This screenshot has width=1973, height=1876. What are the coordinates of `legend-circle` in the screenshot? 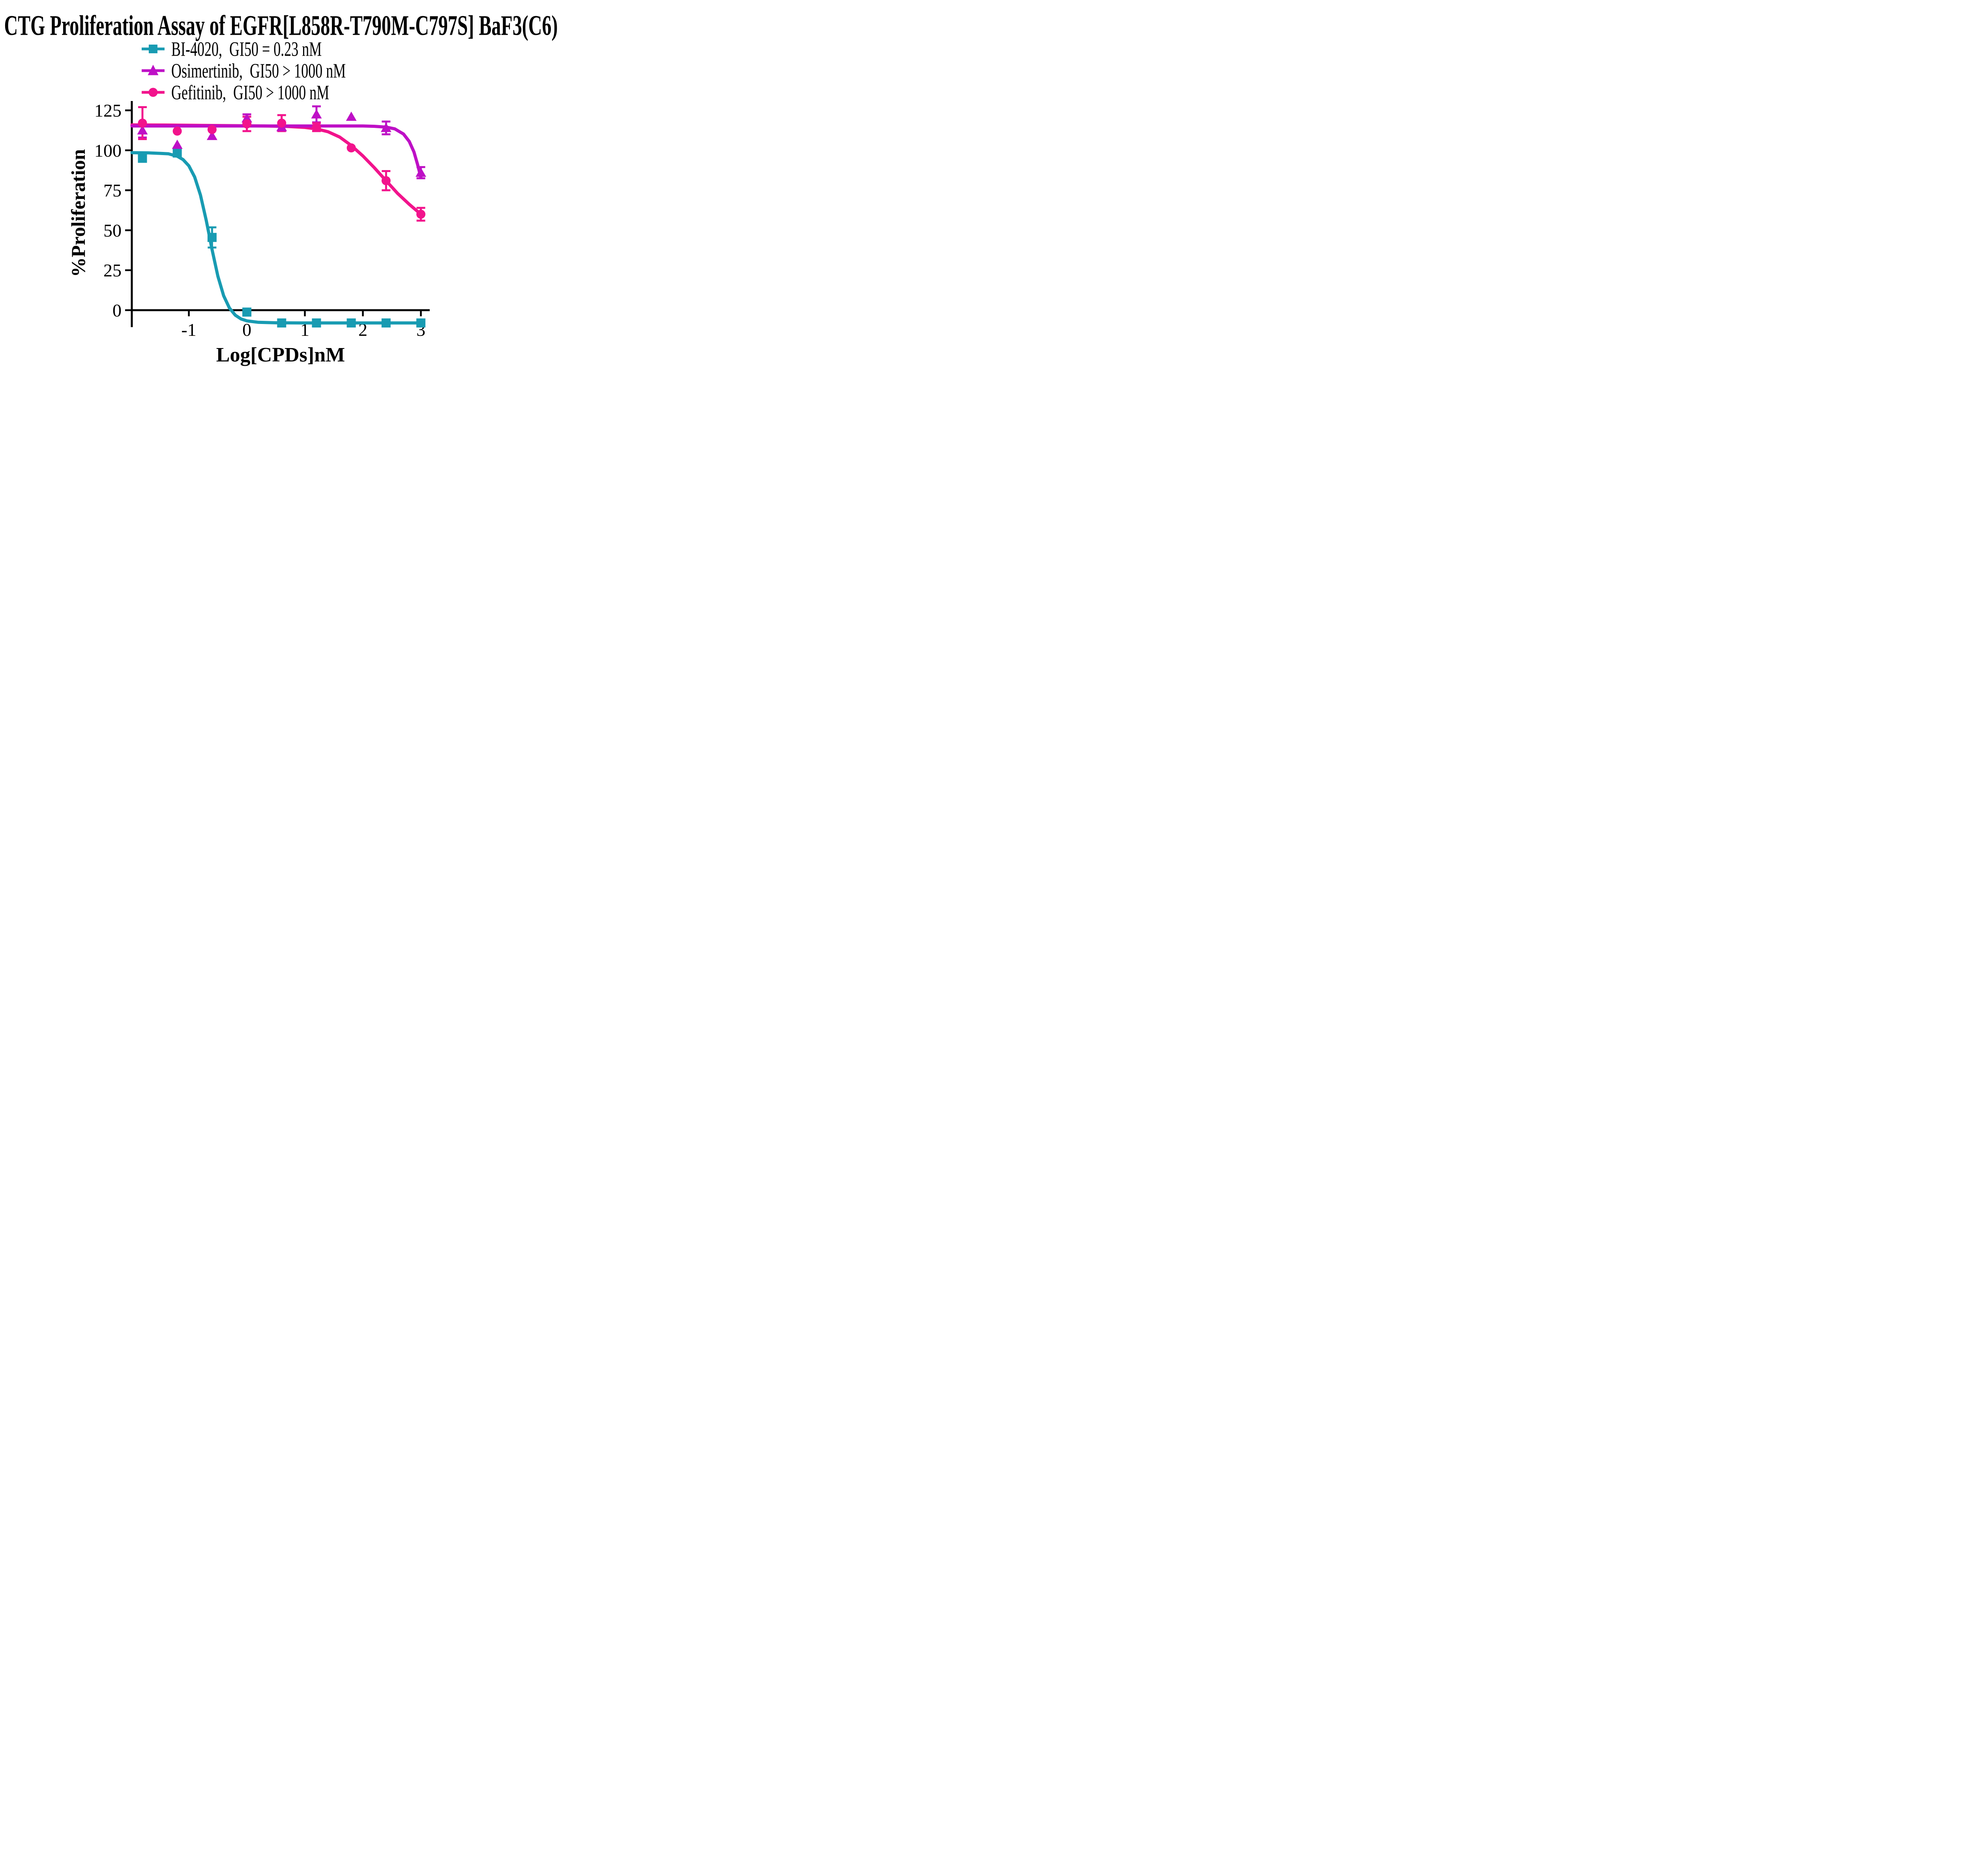 It's located at (153, 92).